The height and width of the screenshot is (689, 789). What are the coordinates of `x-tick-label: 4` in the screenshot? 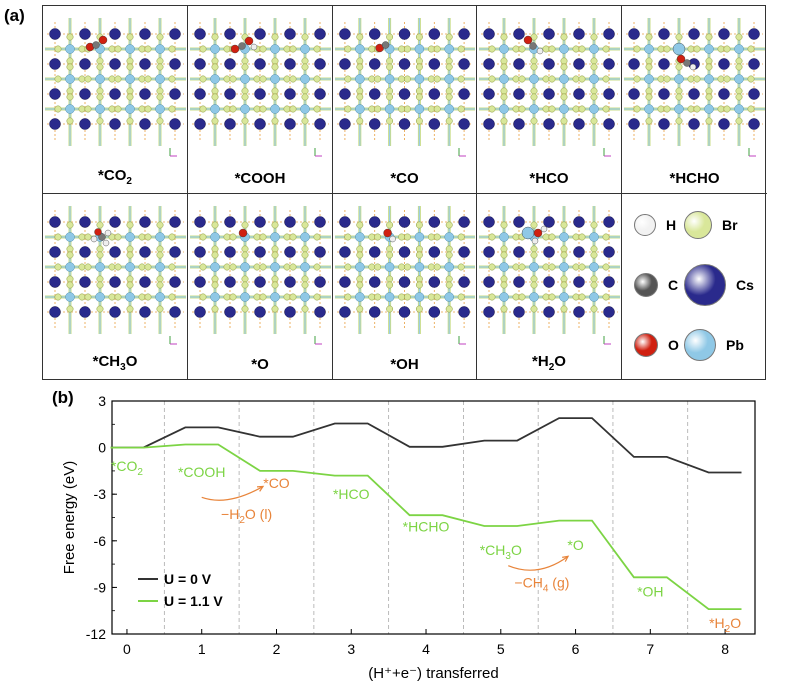 It's located at (426, 649).